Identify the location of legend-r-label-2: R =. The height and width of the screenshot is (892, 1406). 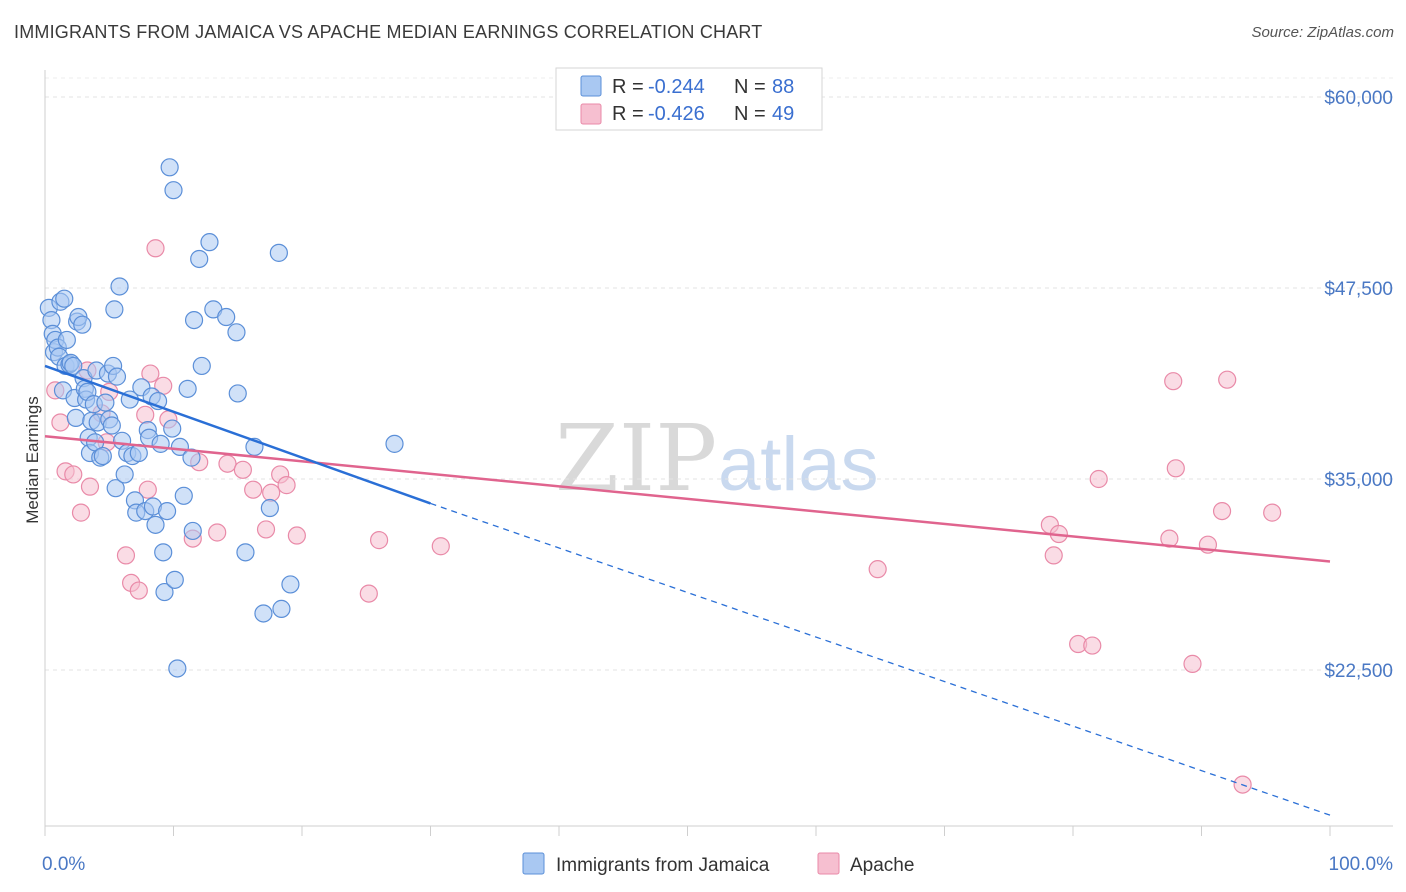
(628, 114).